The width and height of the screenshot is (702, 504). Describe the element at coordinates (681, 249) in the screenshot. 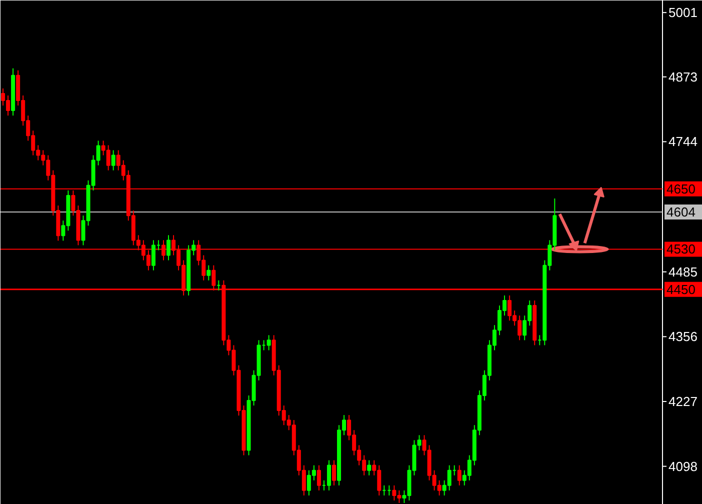

I see `ref-line-label: 4530` at that location.